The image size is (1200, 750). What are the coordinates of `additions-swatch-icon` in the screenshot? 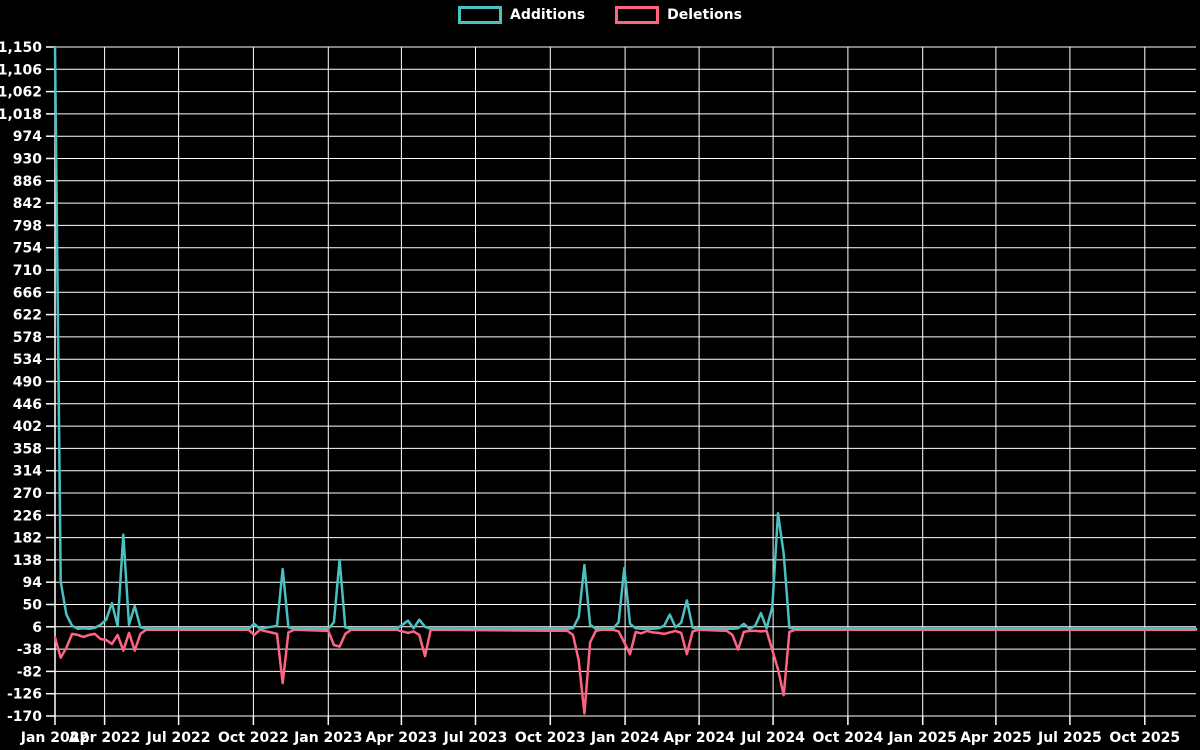 It's located at (480, 15).